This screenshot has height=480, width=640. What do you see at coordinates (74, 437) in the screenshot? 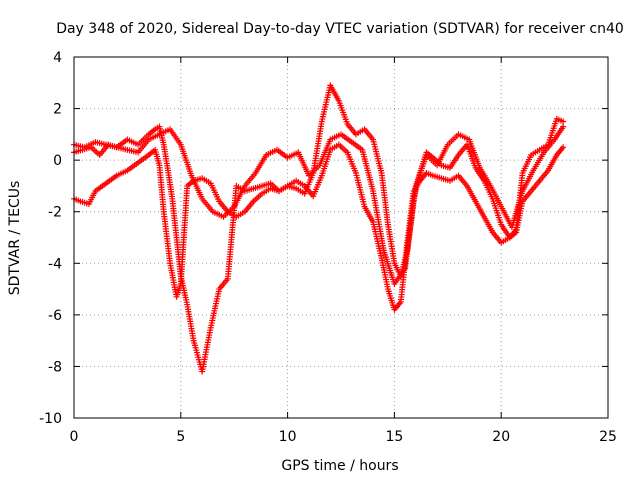
I see `x-tick-label: 0` at bounding box center [74, 437].